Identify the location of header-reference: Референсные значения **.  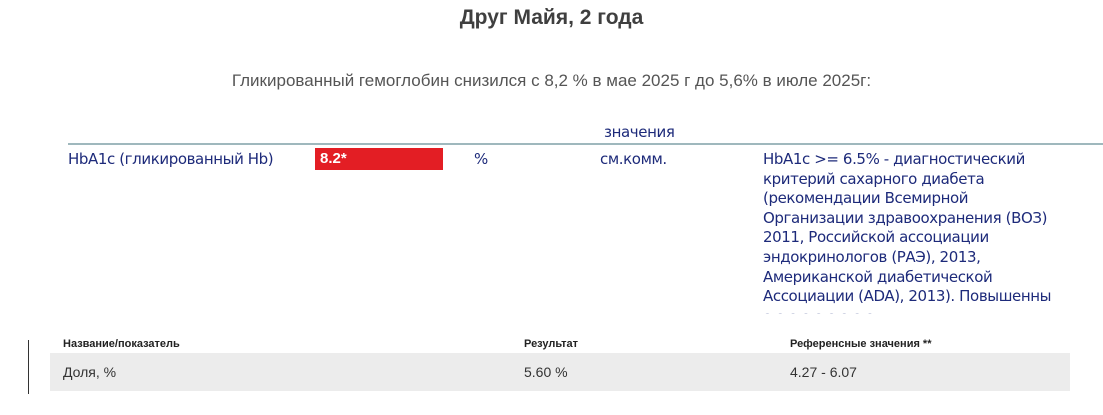
(861, 344).